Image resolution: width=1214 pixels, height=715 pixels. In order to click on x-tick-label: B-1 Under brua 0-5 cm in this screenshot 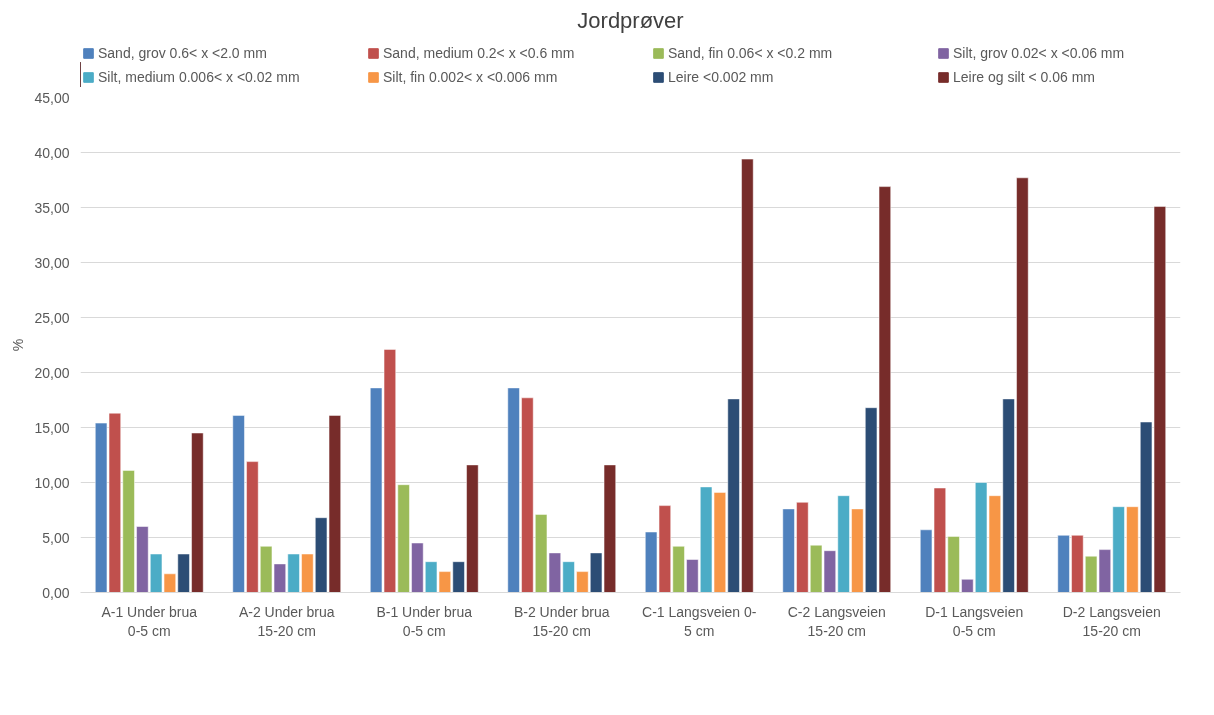, I will do `click(424, 621)`.